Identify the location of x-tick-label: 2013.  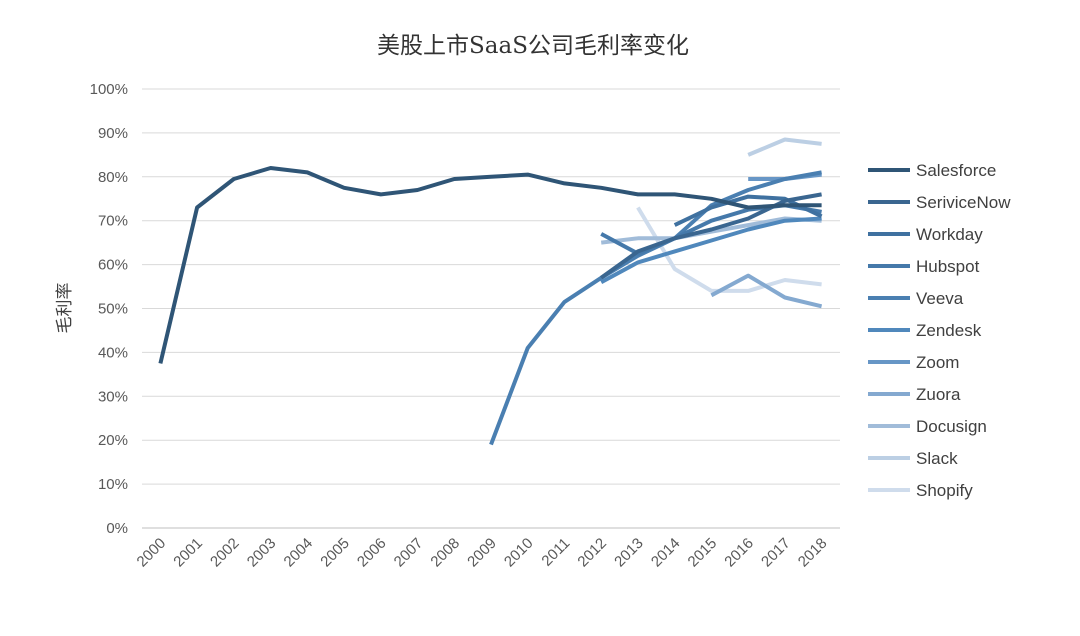
(629, 553).